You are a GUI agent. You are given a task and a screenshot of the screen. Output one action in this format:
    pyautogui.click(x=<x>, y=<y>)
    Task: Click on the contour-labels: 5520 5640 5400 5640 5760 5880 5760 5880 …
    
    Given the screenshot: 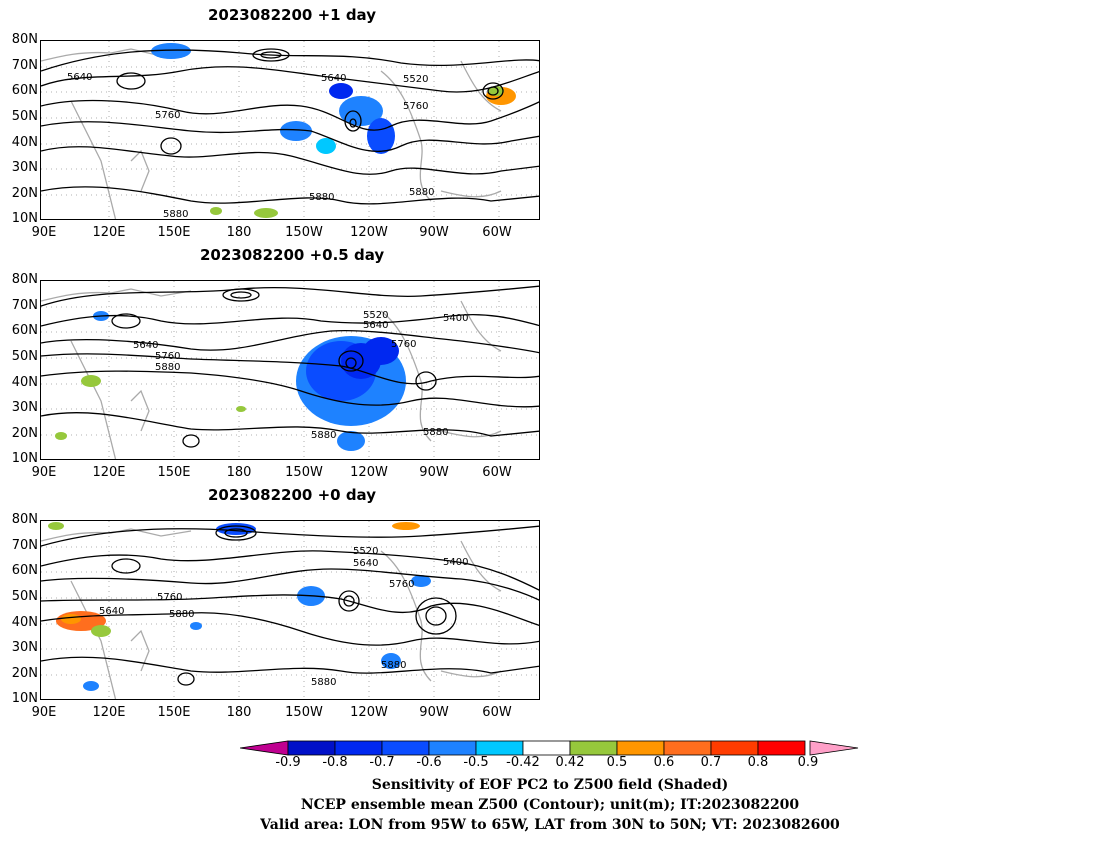 What is the action you would take?
    pyautogui.click(x=300, y=375)
    